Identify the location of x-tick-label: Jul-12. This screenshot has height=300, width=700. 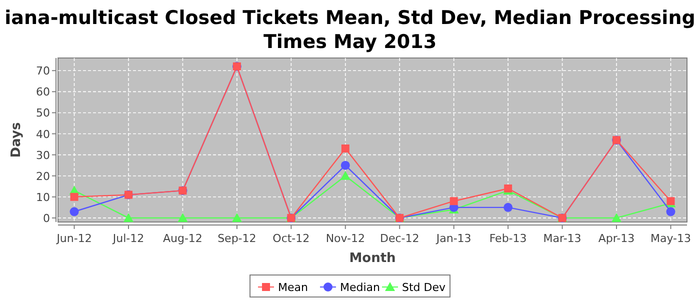
(128, 238).